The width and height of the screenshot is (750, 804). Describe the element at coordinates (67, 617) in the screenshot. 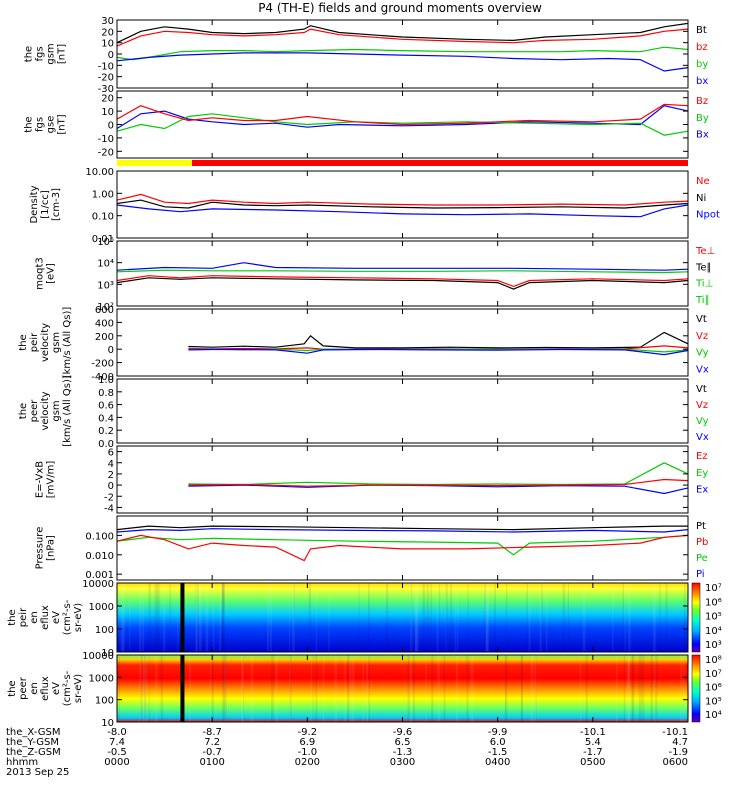

I see `y-axis-label: (cm²-s-` at that location.